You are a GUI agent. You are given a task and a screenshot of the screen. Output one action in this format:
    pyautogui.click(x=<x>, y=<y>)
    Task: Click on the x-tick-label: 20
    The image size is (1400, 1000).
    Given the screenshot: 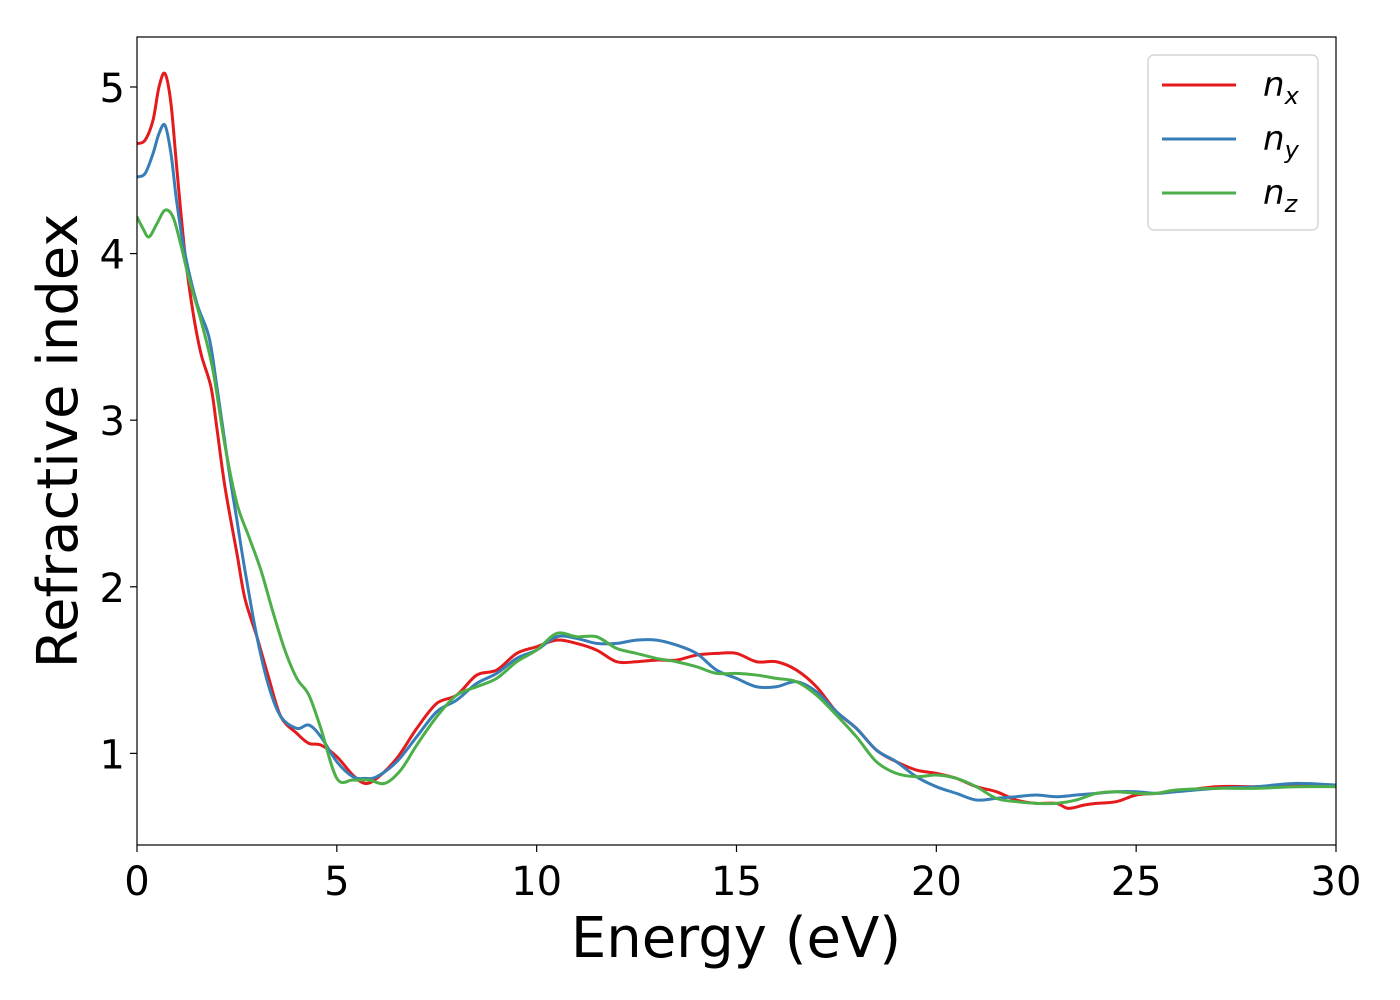 What is the action you would take?
    pyautogui.click(x=936, y=882)
    